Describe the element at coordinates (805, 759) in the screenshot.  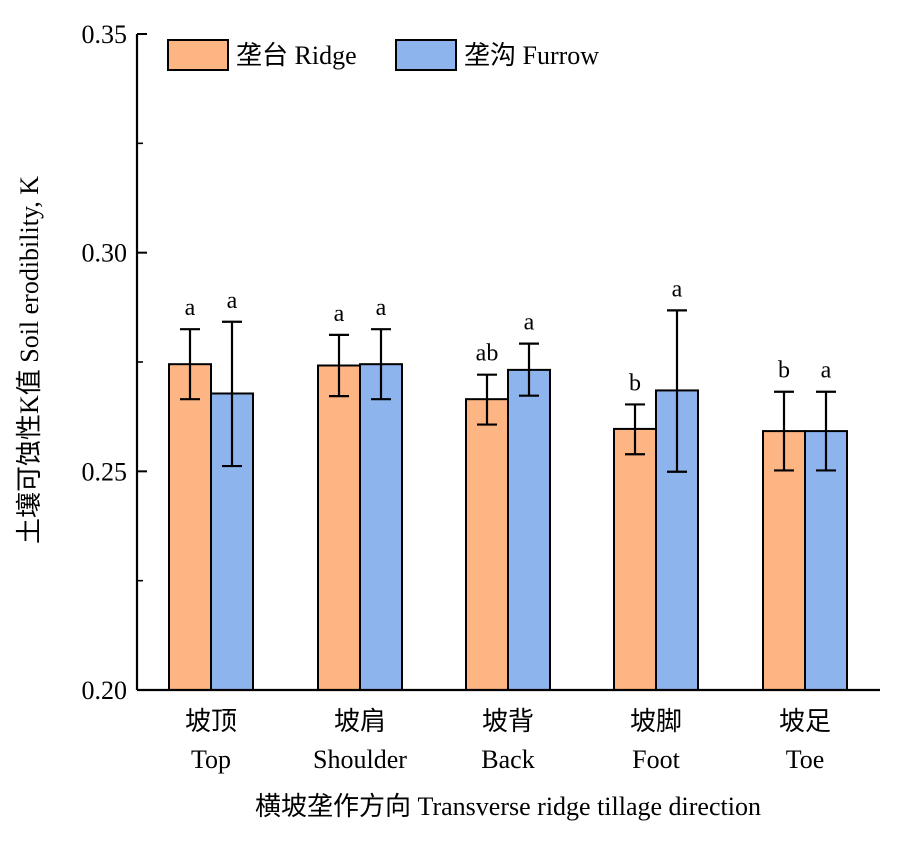
I see `x-tick-label-en: Toe` at that location.